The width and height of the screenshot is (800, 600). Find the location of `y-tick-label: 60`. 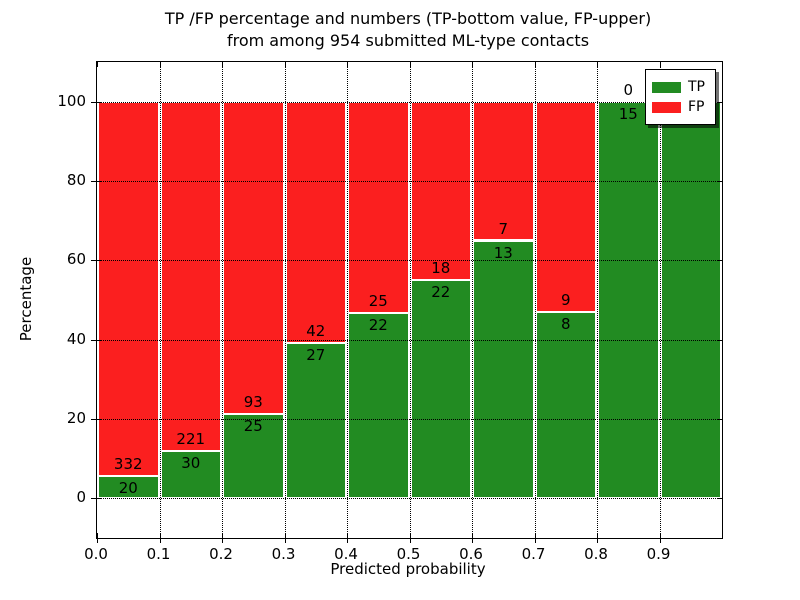

y-tick-label: 60 is located at coordinates (76, 259).